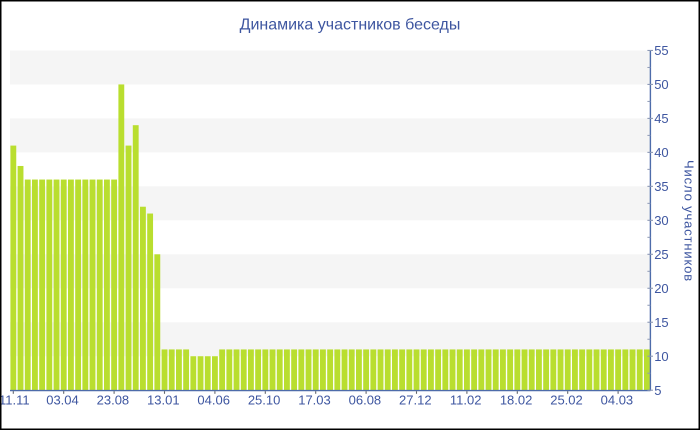  I want to click on svg-text: 30, so click(661, 220).